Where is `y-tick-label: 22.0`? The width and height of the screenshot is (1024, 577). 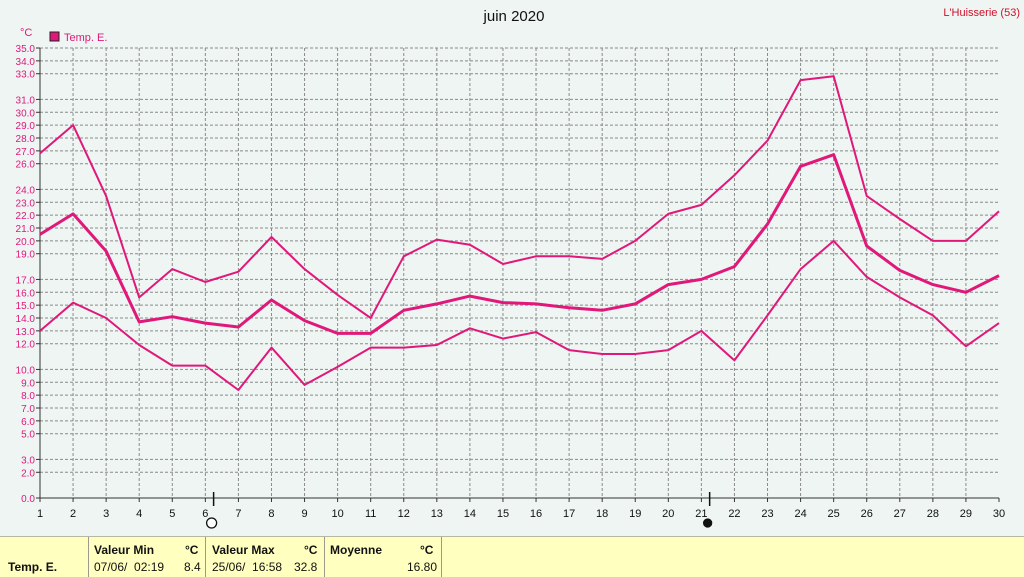
y-tick-label: 22.0 is located at coordinates (26, 216).